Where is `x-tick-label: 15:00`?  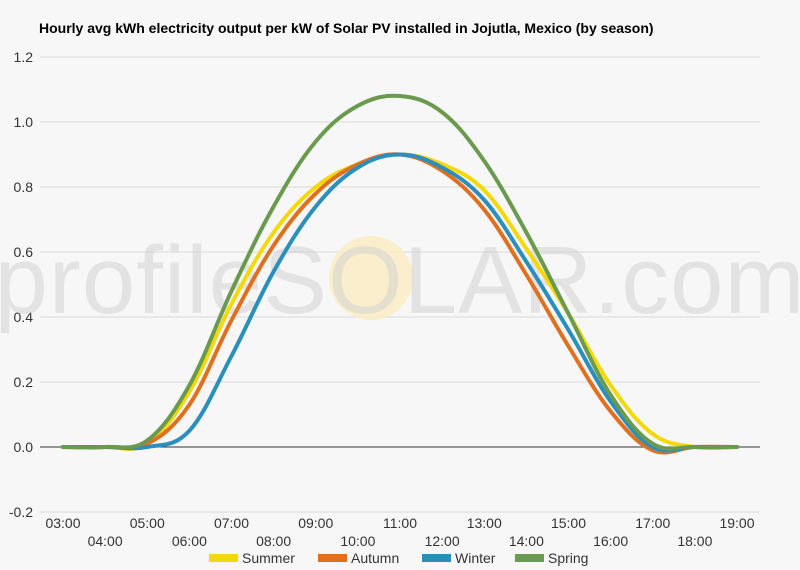
x-tick-label: 15:00 is located at coordinates (568, 523).